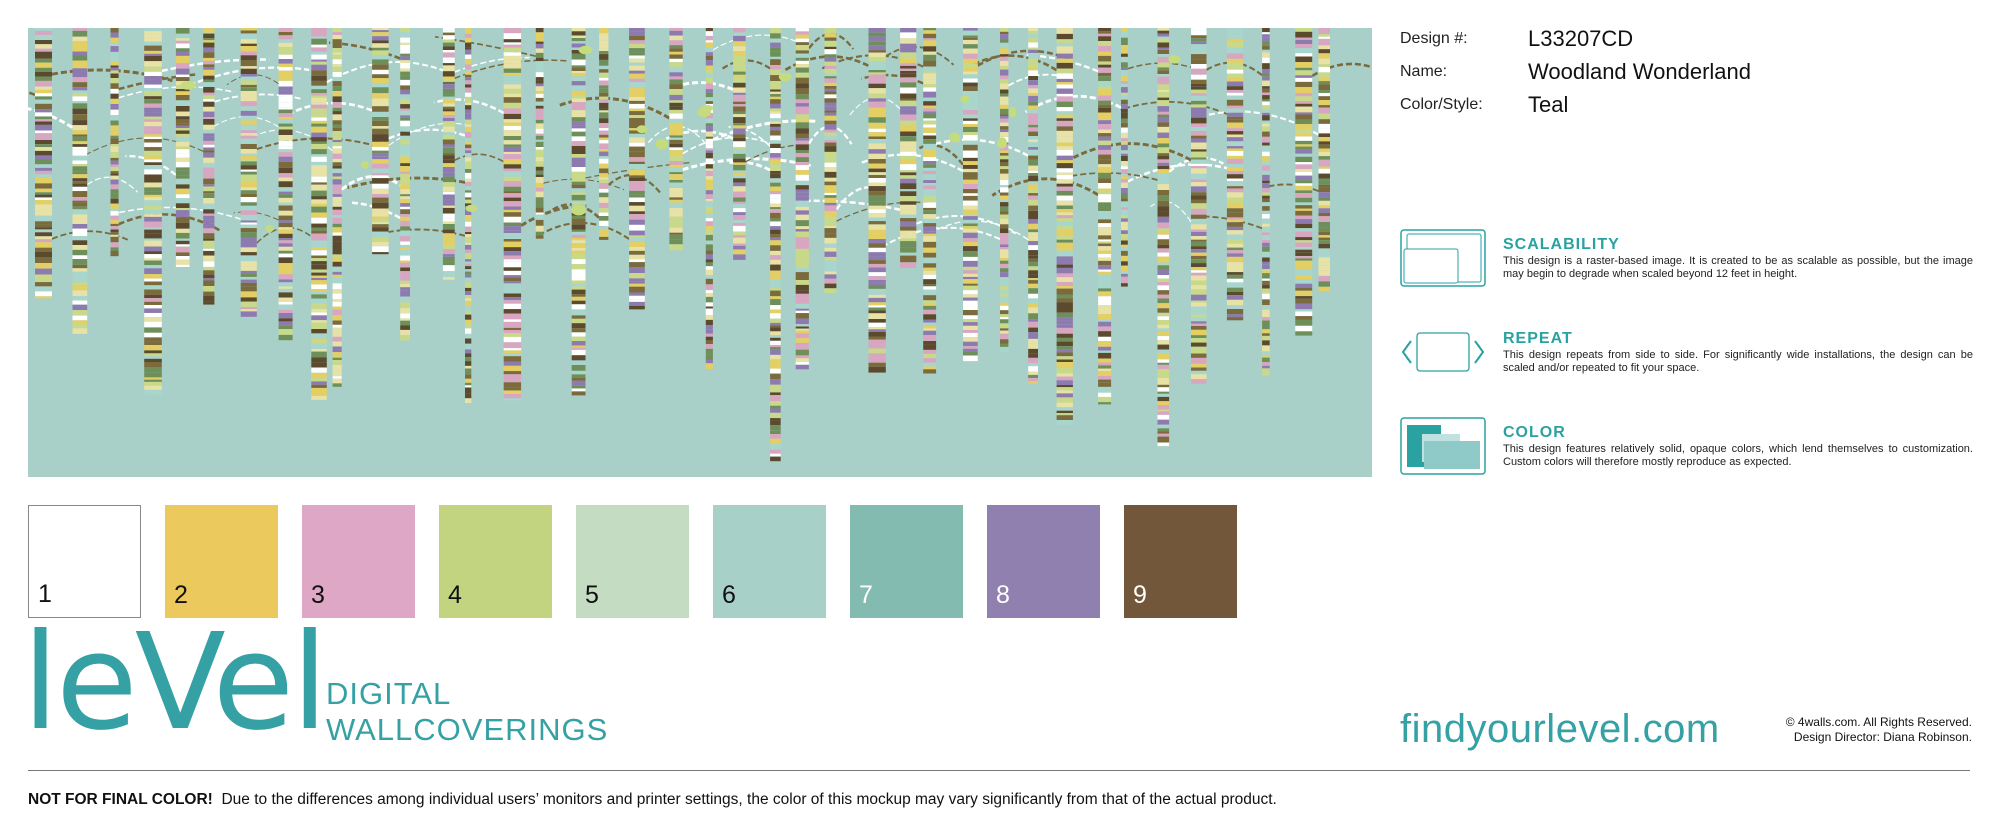 Image resolution: width=2000 pixels, height=827 pixels. I want to click on design-color-row: Color/Style: Teal, so click(1680, 108).